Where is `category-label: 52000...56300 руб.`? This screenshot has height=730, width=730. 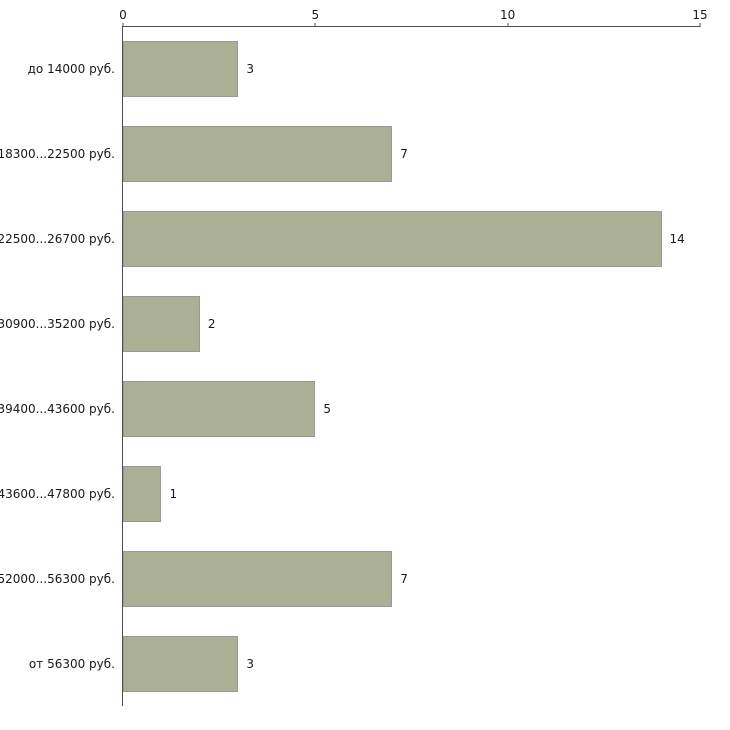
category-label: 52000...56300 руб. is located at coordinates (57, 578).